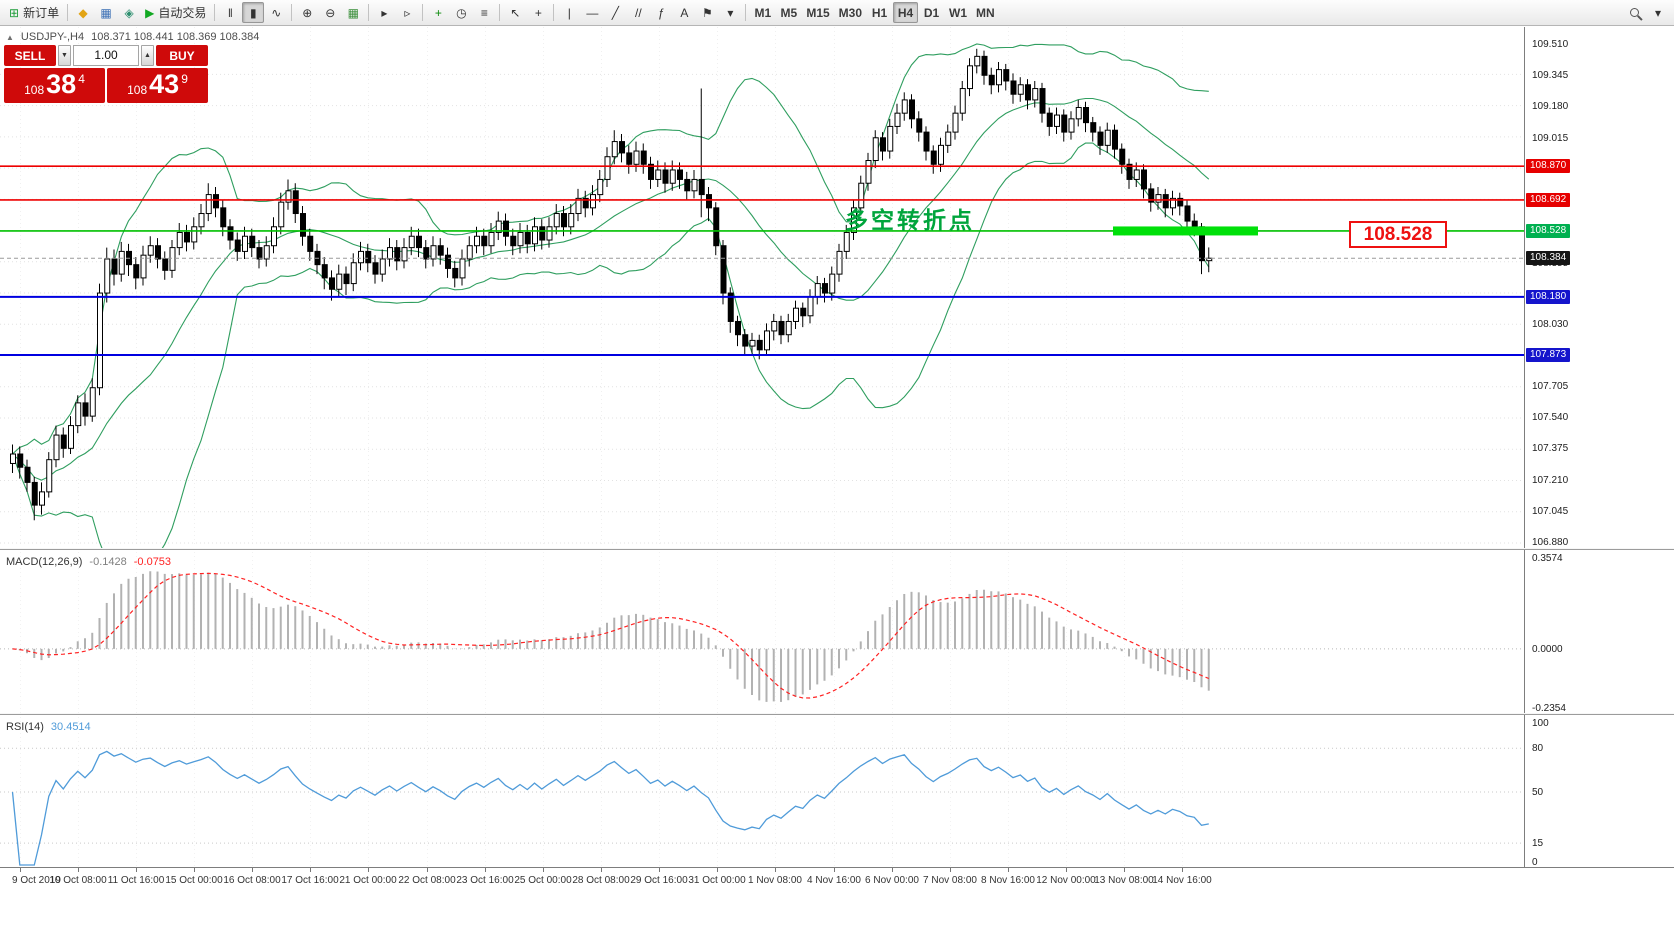  I want to click on macd-indicator-label: MACD(12,26,9) -0.1428 -0.0753, so click(88, 562).